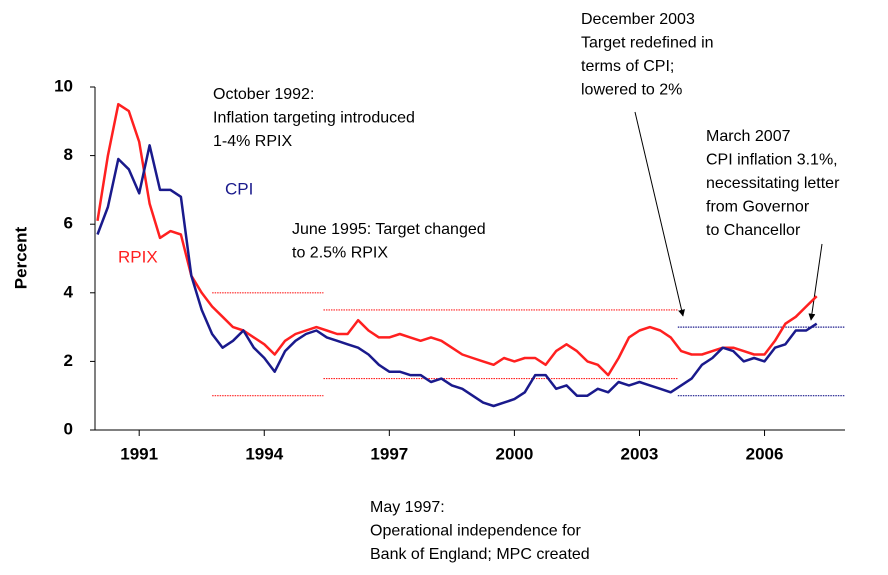 This screenshot has height=575, width=888. I want to click on y-tick-label: 0, so click(68, 428).